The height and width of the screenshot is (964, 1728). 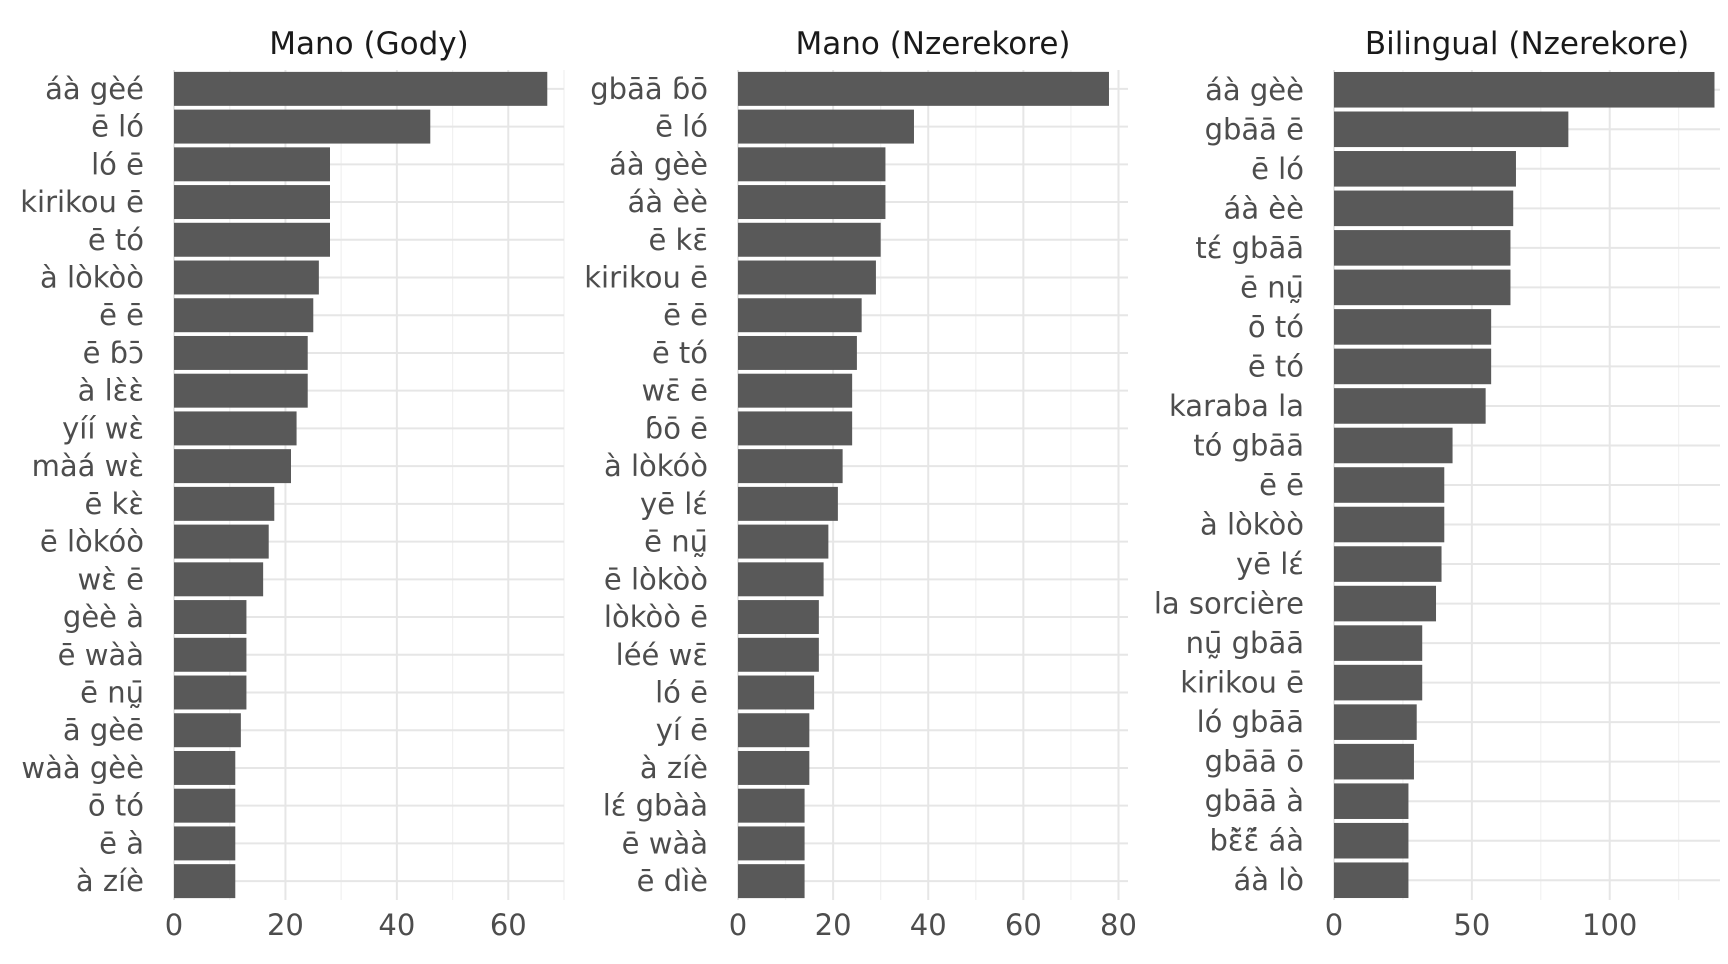 What do you see at coordinates (1270, 564) in the screenshot?
I see `category-label: yē lɛ́` at bounding box center [1270, 564].